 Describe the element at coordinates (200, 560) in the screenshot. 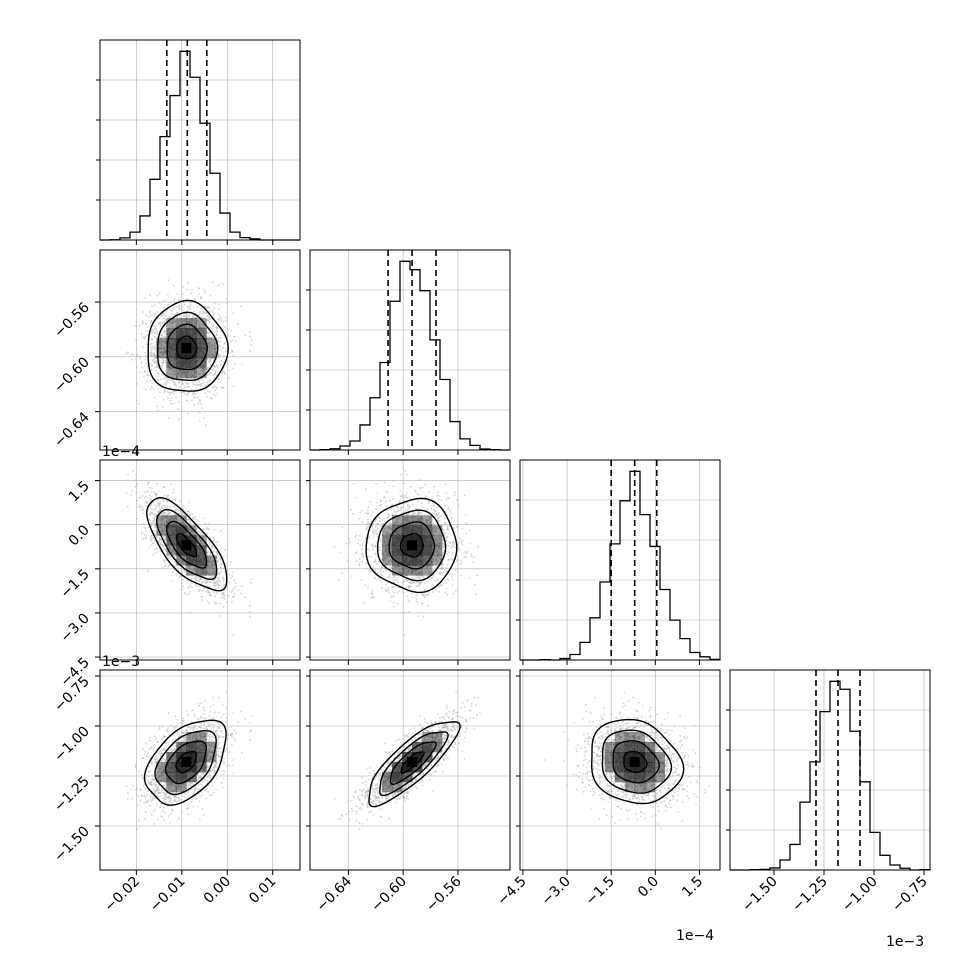

I see `panel-content` at that location.